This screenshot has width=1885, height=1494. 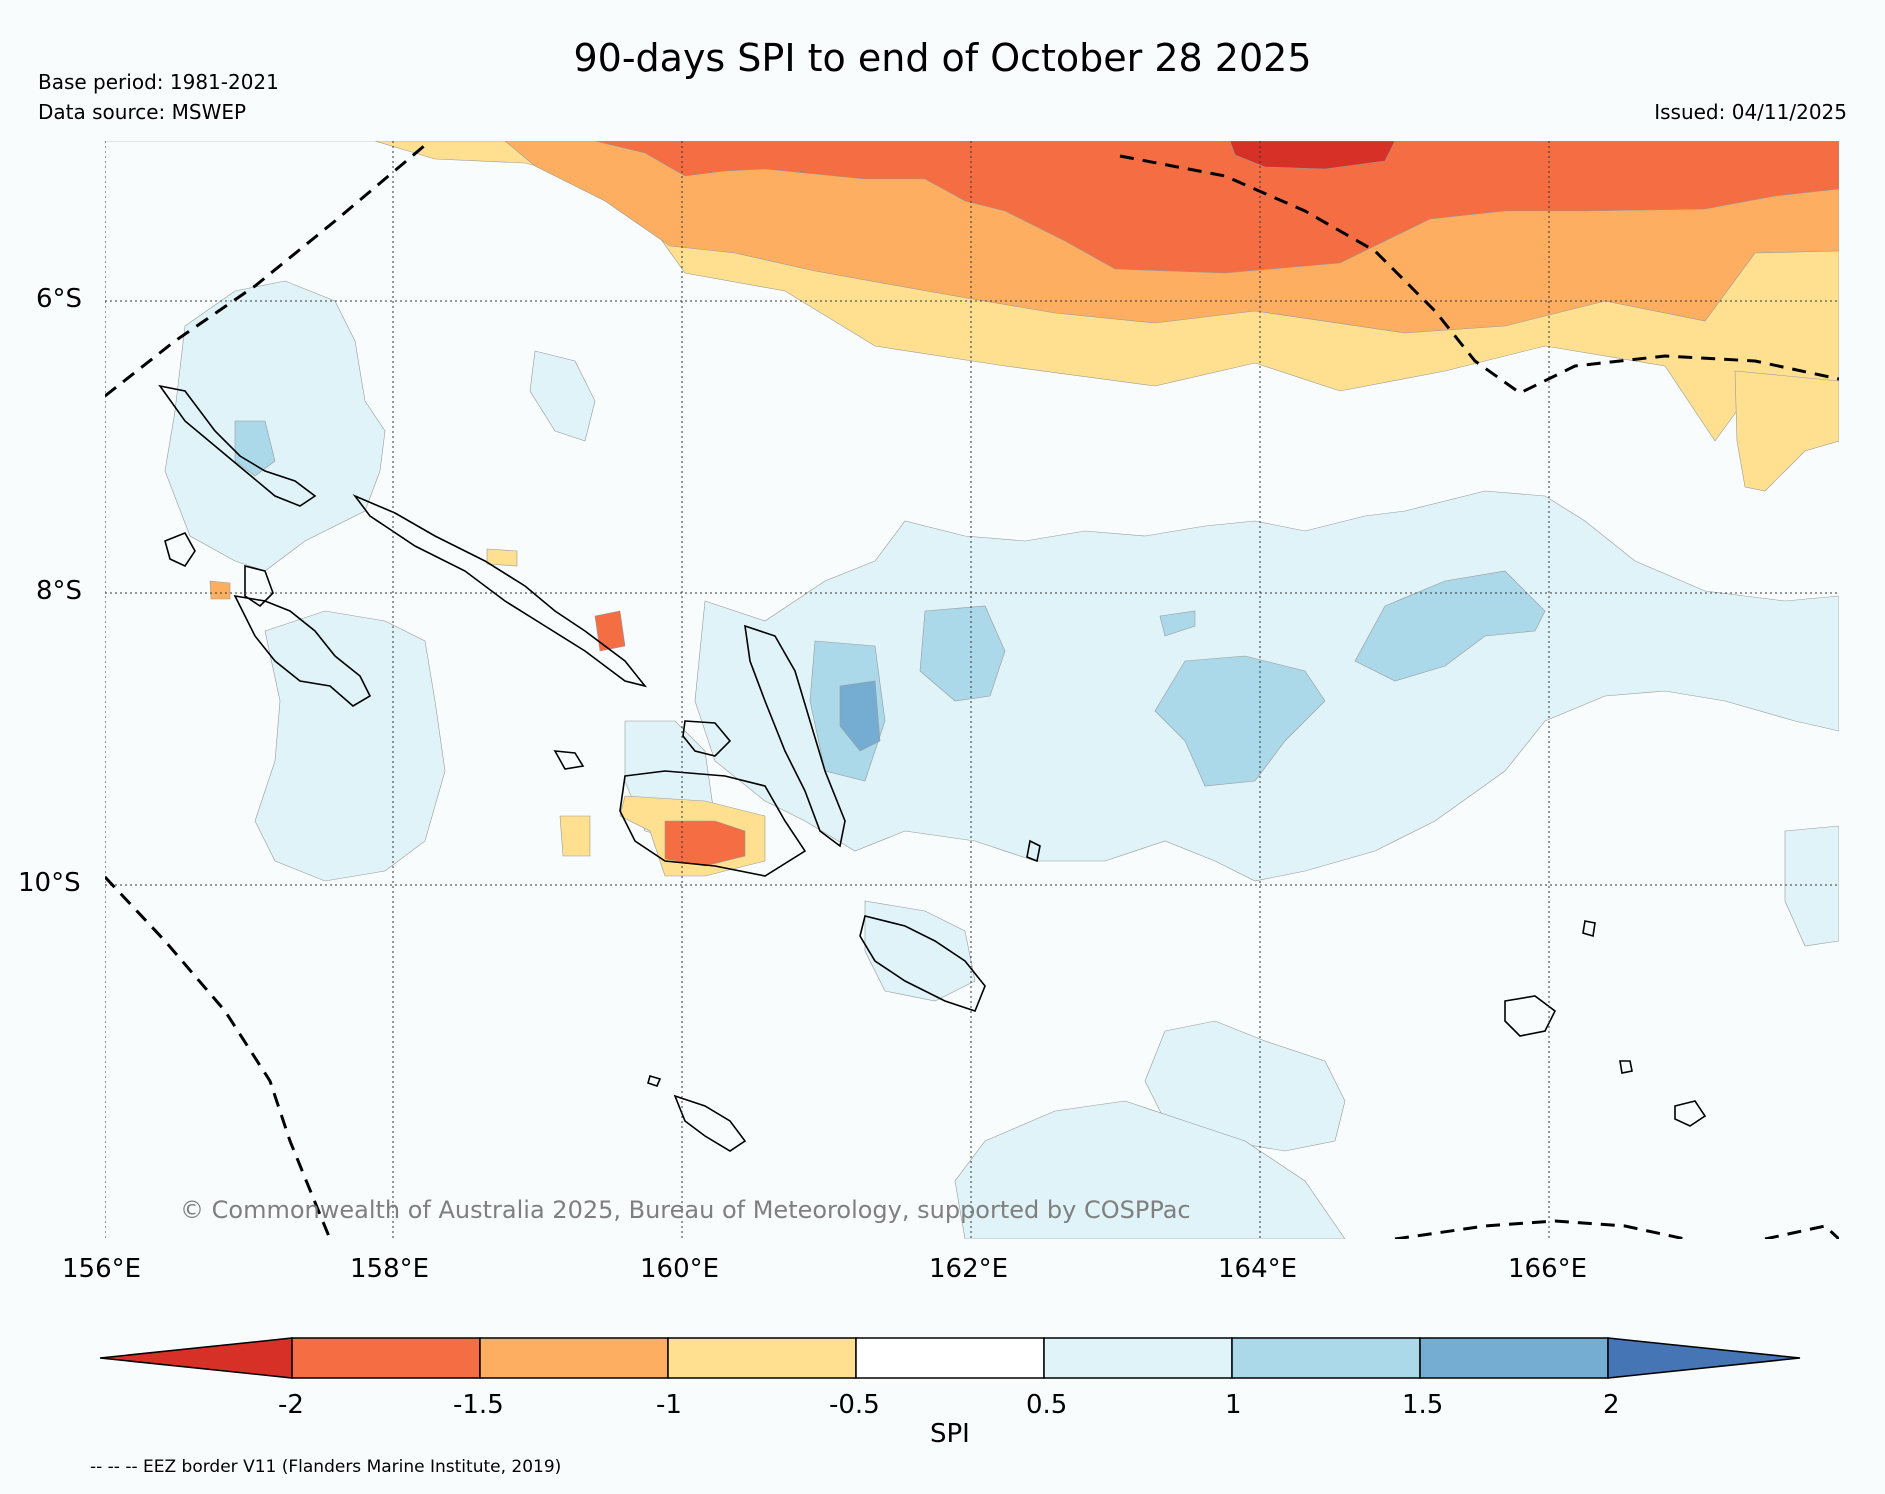 What do you see at coordinates (962, 653) in the screenshot?
I see `wet-moderate-mid` at bounding box center [962, 653].